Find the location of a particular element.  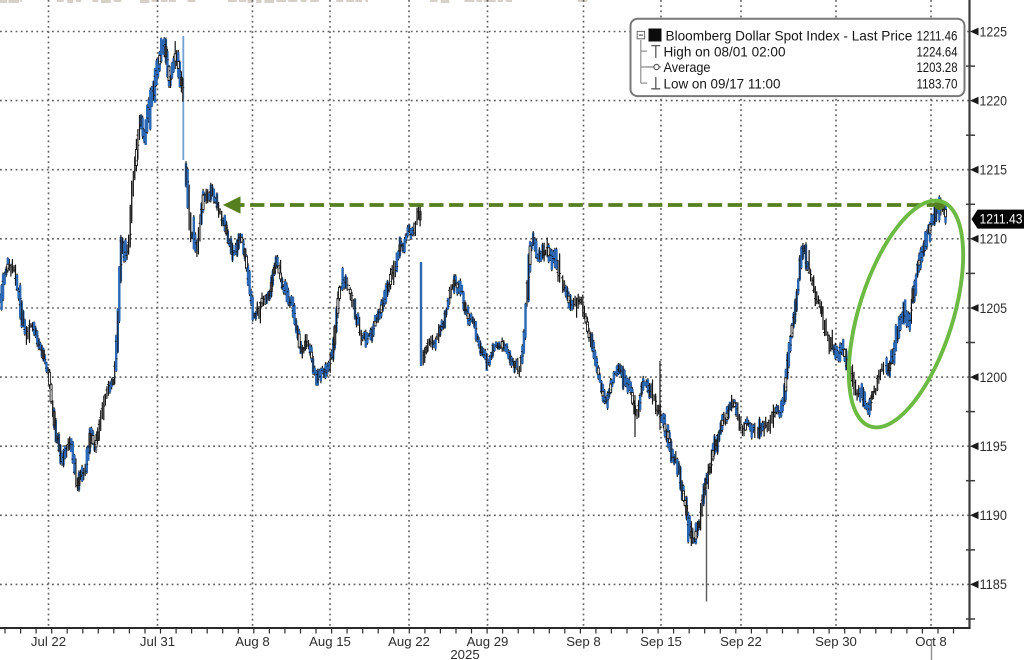

svg-text: 1211.43 is located at coordinates (1001, 219).